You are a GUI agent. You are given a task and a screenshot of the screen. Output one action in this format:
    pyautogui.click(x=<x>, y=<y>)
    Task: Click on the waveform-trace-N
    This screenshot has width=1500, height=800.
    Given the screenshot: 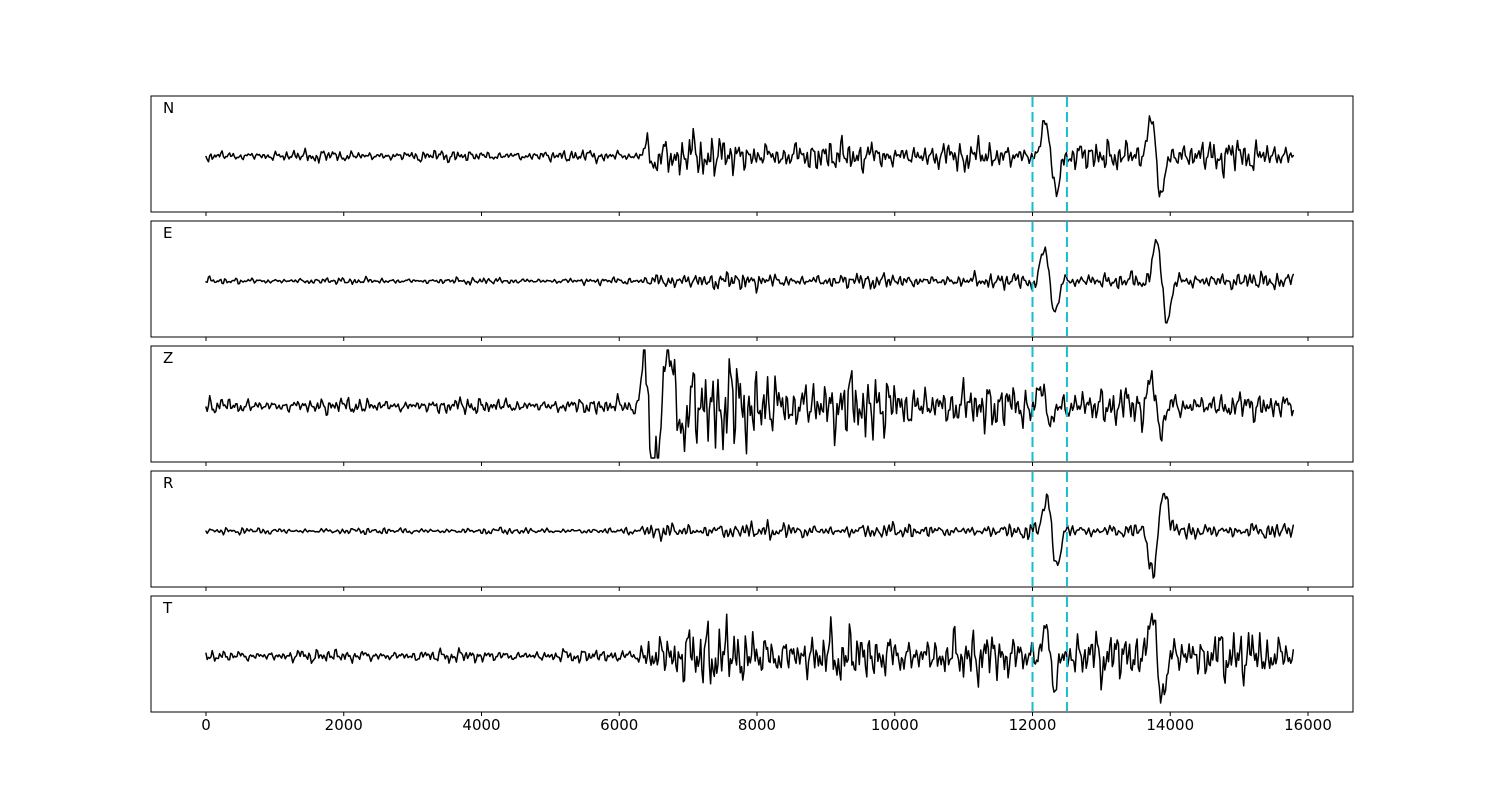 What is the action you would take?
    pyautogui.click(x=750, y=156)
    